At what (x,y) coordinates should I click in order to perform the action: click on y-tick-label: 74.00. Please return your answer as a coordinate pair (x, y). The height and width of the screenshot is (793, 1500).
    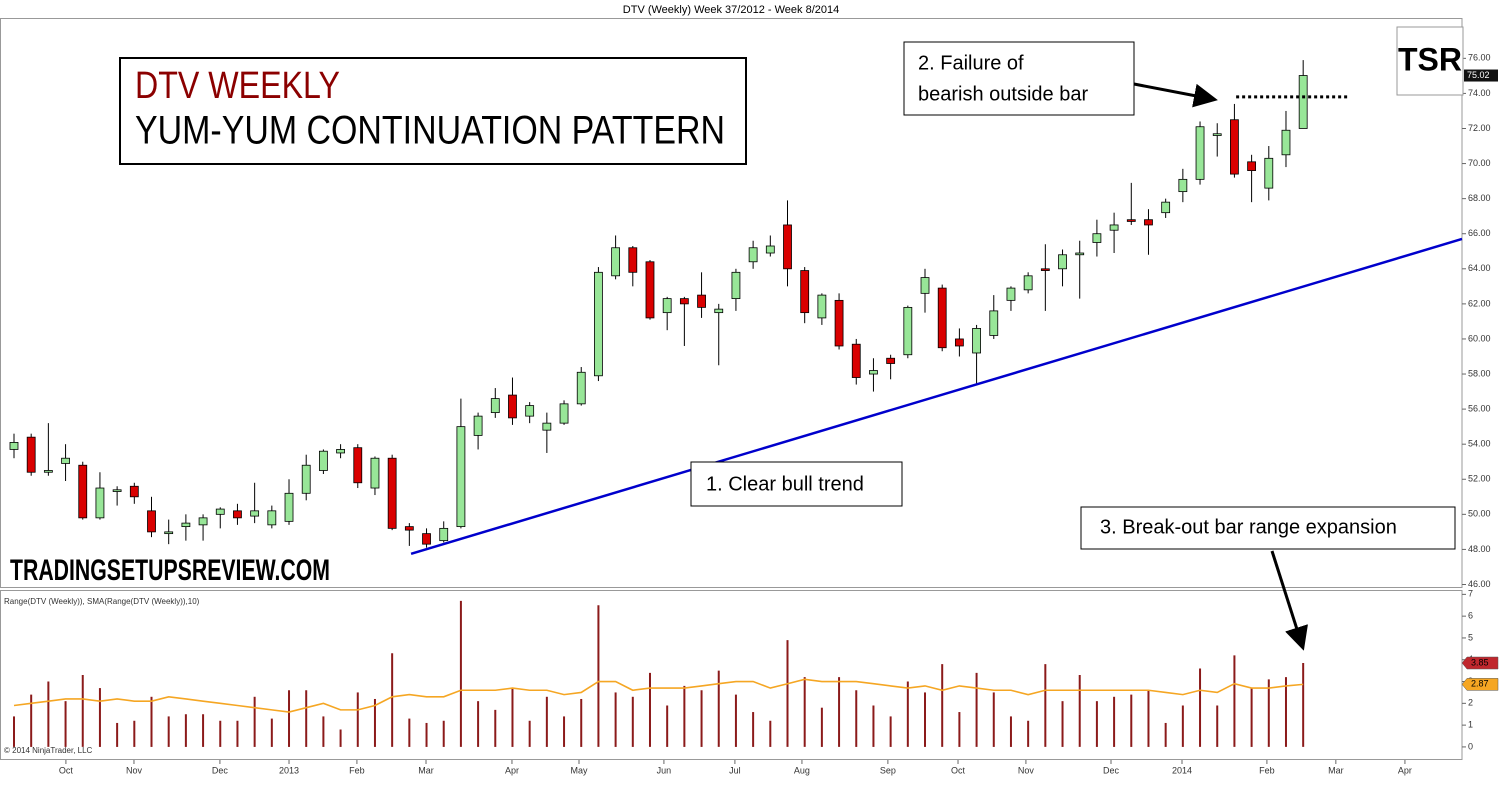
    Looking at the image, I should click on (1479, 93).